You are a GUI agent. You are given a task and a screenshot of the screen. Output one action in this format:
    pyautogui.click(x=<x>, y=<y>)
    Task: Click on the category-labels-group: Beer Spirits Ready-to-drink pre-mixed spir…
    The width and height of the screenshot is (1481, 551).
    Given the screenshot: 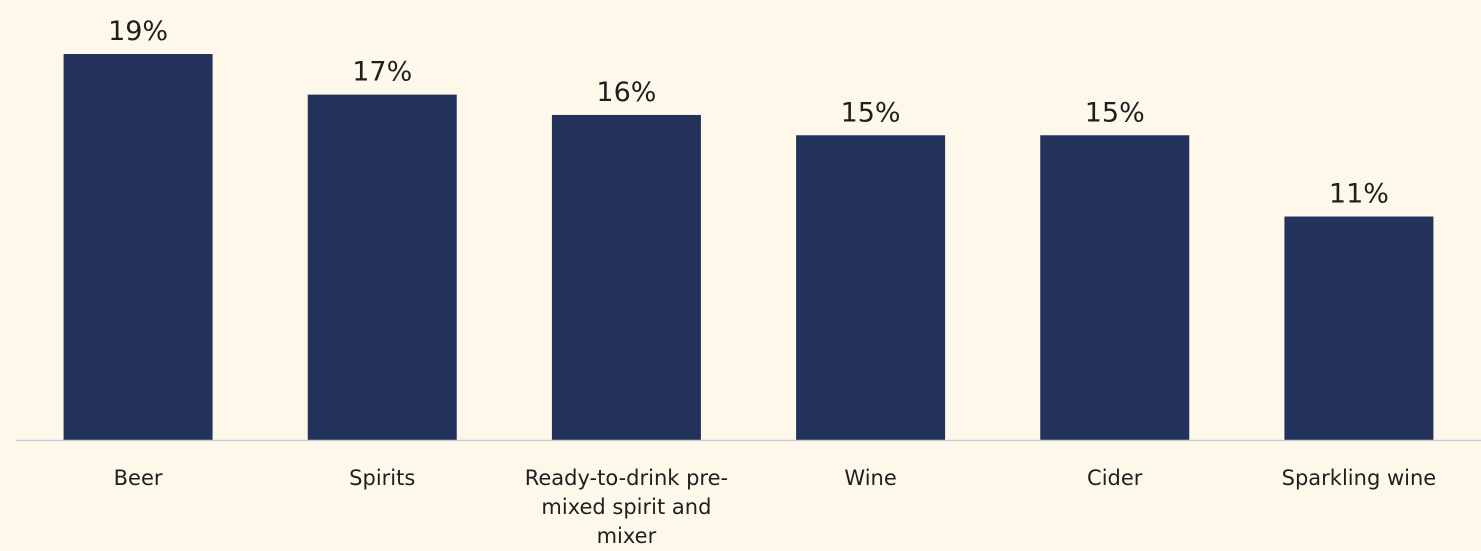 What is the action you would take?
    pyautogui.click(x=775, y=507)
    